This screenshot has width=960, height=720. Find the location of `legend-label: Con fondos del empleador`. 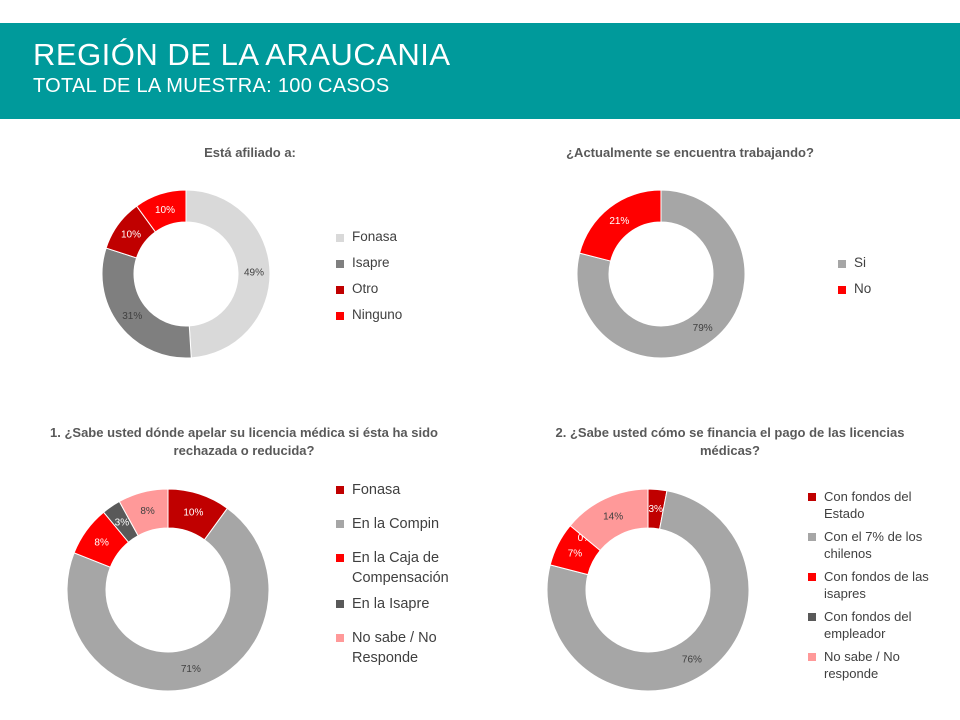

legend-label: Con fondos del empleador is located at coordinates (868, 625).